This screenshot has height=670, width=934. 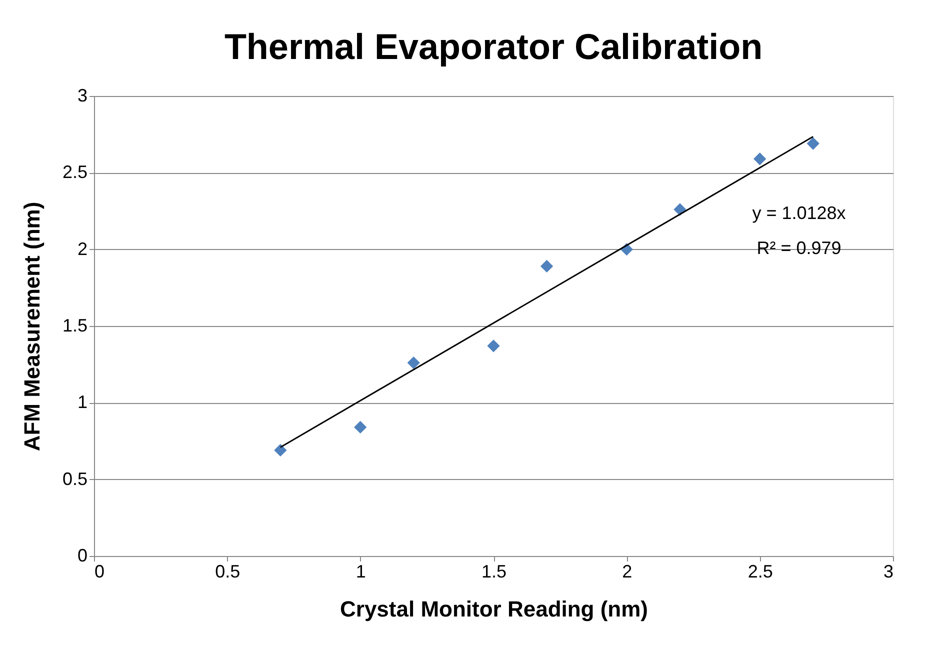 What do you see at coordinates (227, 572) in the screenshot?
I see `x-tick-label: 0.5` at bounding box center [227, 572].